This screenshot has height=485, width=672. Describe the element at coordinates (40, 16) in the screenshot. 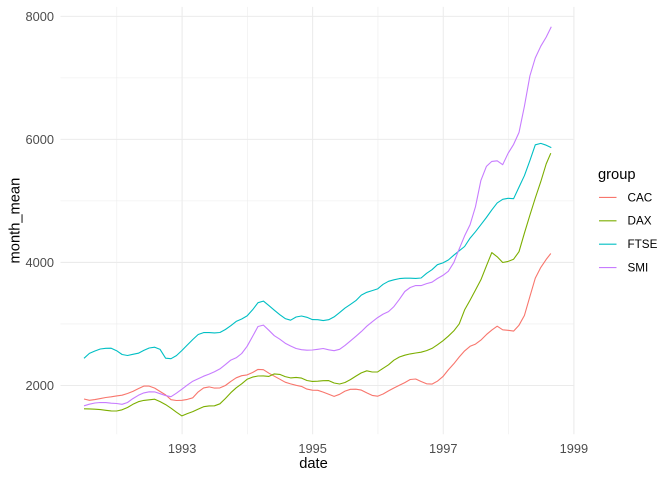

I see `svg-text: 8000` at that location.